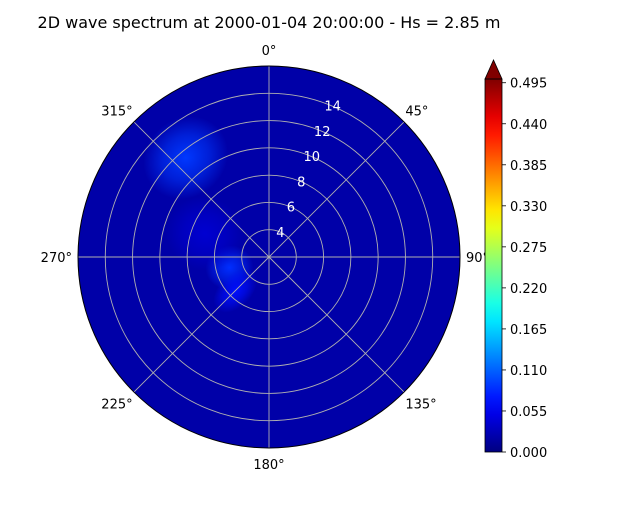 The height and width of the screenshot is (508, 618). What do you see at coordinates (528, 289) in the screenshot?
I see `colorbar-tick-label: 0.220` at bounding box center [528, 289].